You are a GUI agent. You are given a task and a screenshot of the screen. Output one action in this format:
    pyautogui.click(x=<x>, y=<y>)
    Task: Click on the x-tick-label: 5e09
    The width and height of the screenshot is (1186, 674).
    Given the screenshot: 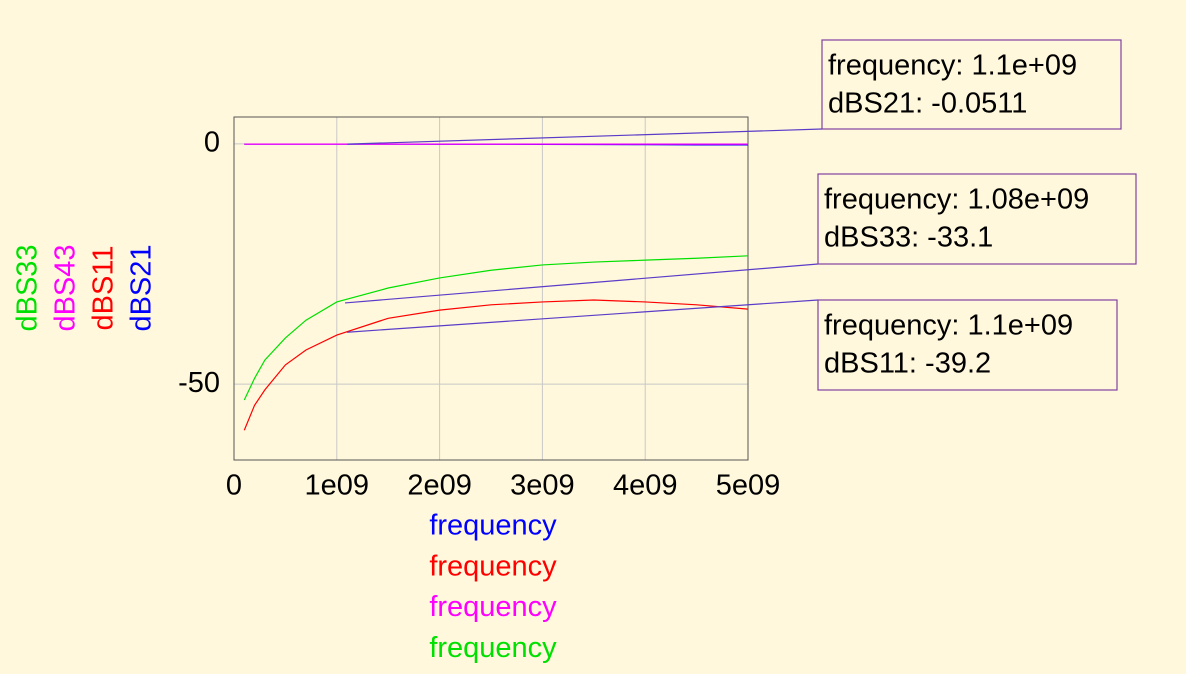 What is the action you would take?
    pyautogui.click(x=748, y=486)
    